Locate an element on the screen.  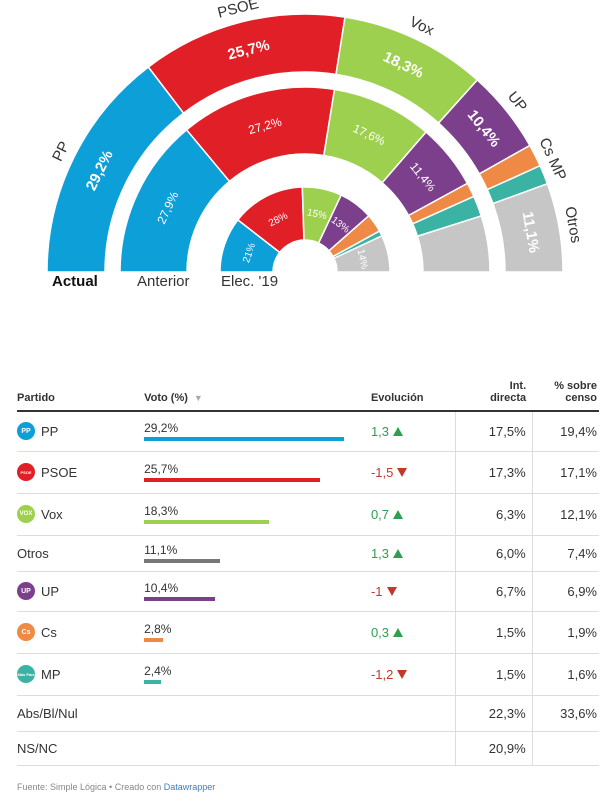
header-evolucion: Evolución is located at coordinates (413, 390).